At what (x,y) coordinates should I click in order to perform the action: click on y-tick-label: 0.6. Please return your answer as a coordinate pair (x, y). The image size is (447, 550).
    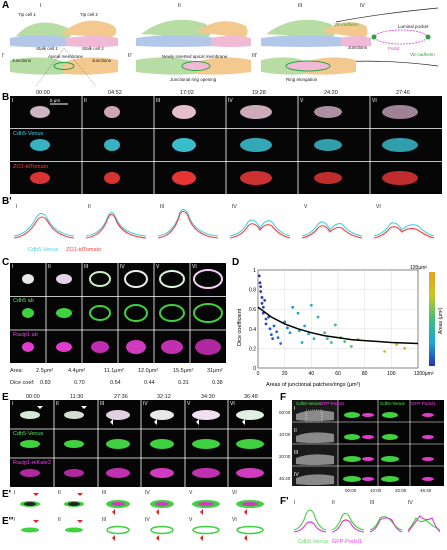
    Looking at the image, I should click on (252, 310).